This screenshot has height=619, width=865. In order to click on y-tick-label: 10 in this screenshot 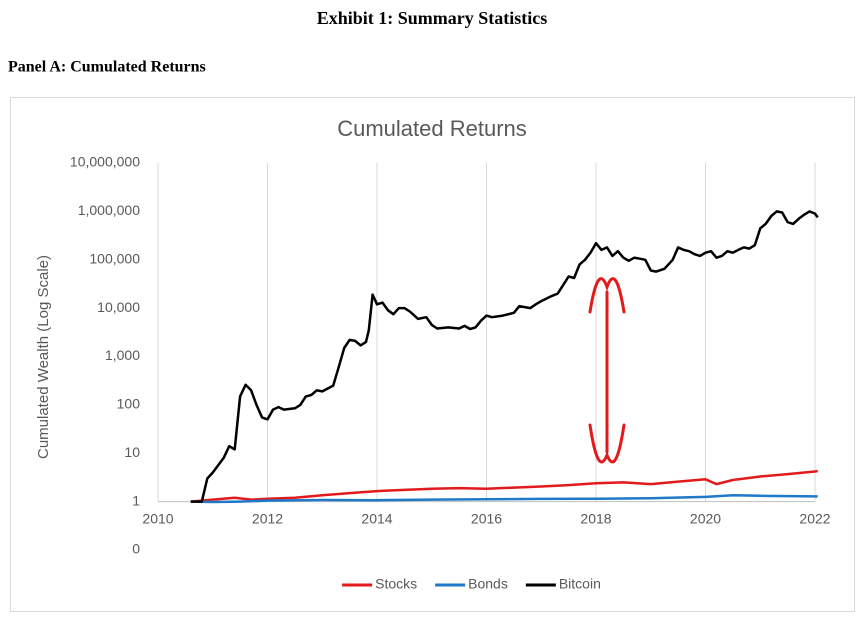, I will do `click(132, 452)`.